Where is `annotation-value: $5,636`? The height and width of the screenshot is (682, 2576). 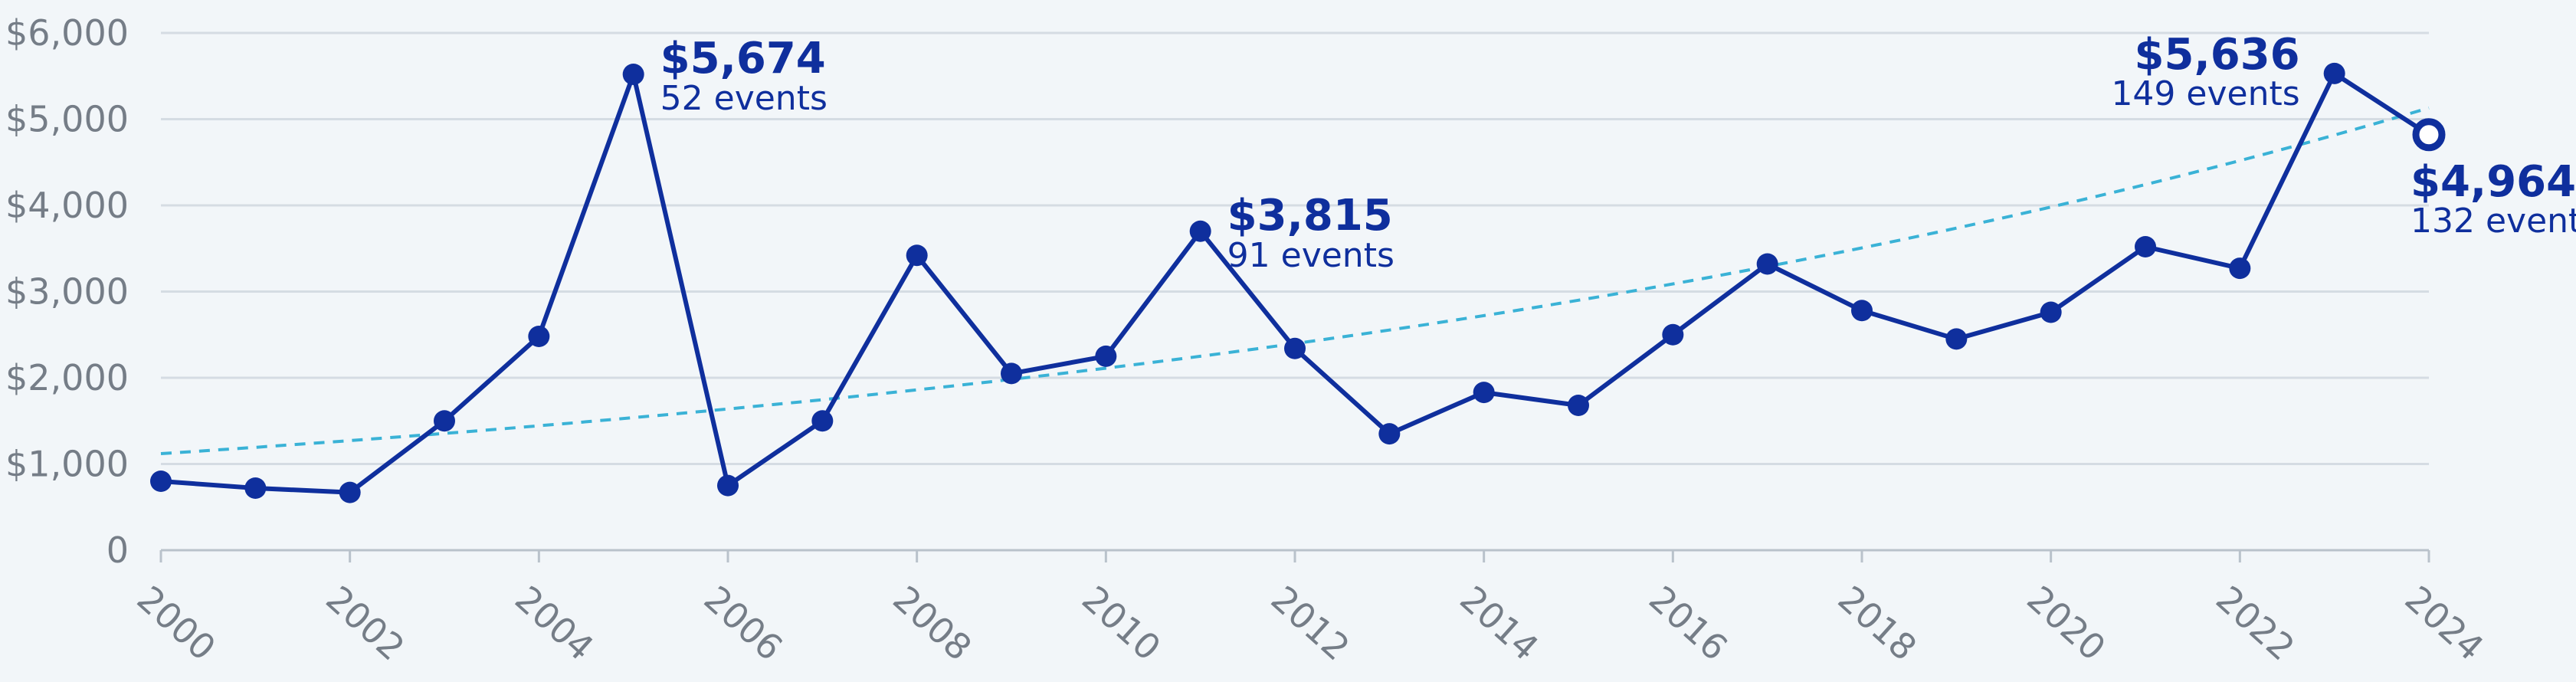
annotation-value: $5,636 is located at coordinates (2217, 55).